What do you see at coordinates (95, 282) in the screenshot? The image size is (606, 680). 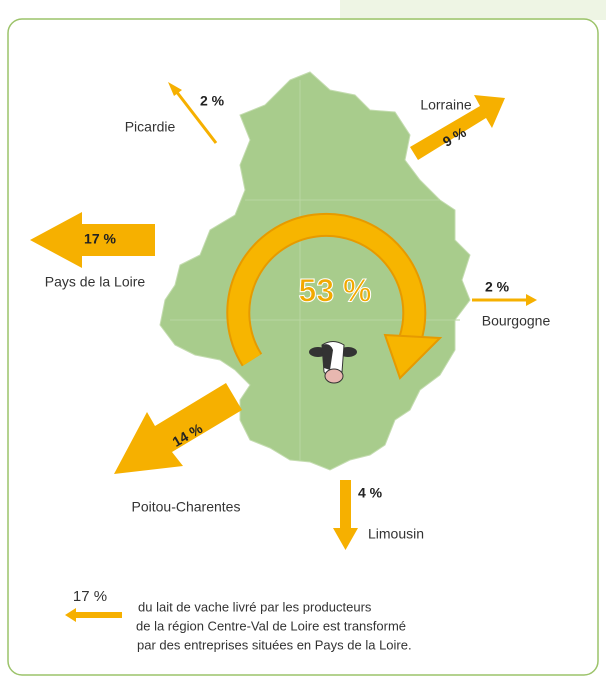 I see `region-name: Pays de la Loire` at bounding box center [95, 282].